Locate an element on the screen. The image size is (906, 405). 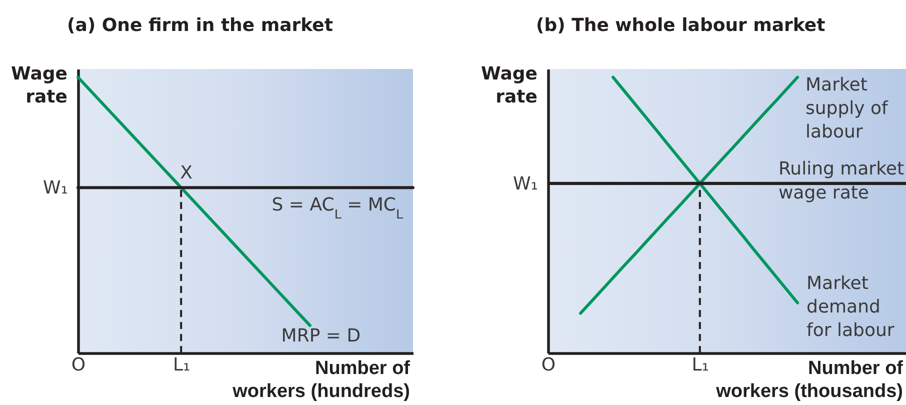
chart-title: (b) The whole labour market is located at coordinates (681, 25).